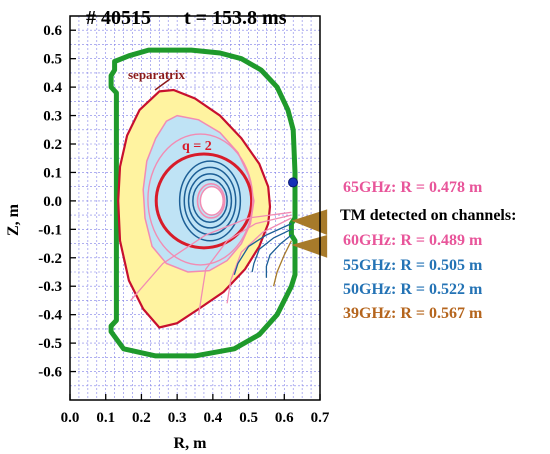 The width and height of the screenshot is (550, 454). What do you see at coordinates (50, 287) in the screenshot?
I see `y-tick-label: -0.3` at bounding box center [50, 287].